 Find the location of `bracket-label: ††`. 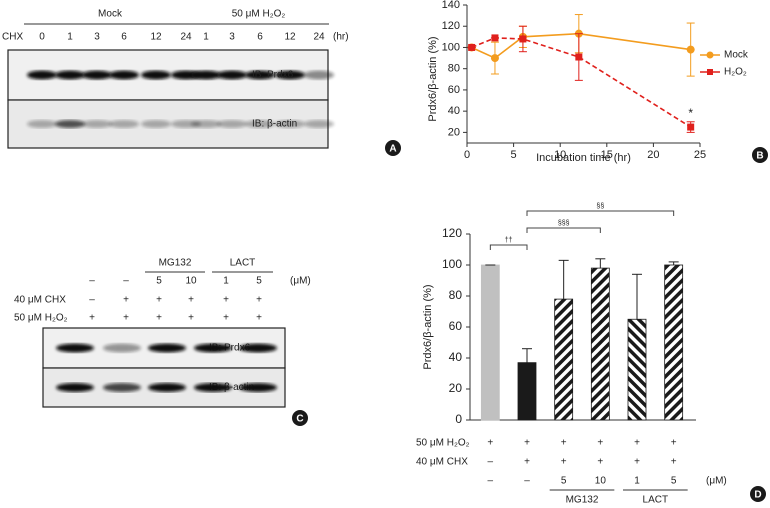

bracket-label: †† is located at coordinates (509, 240).